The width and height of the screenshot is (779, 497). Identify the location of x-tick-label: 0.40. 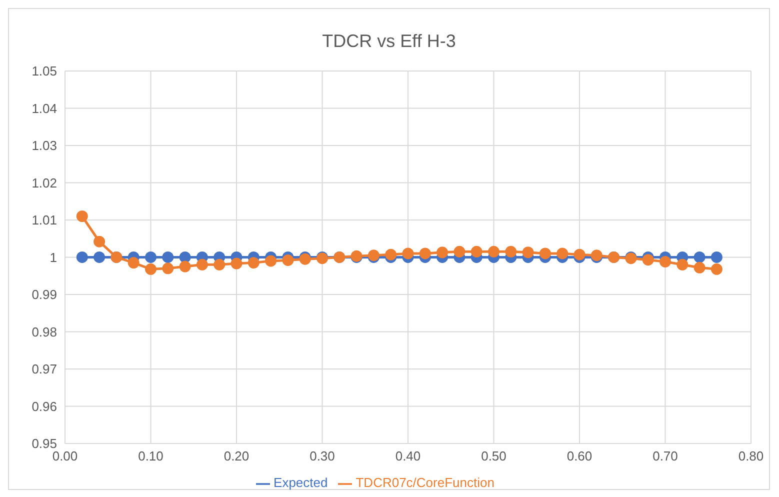
(408, 456).